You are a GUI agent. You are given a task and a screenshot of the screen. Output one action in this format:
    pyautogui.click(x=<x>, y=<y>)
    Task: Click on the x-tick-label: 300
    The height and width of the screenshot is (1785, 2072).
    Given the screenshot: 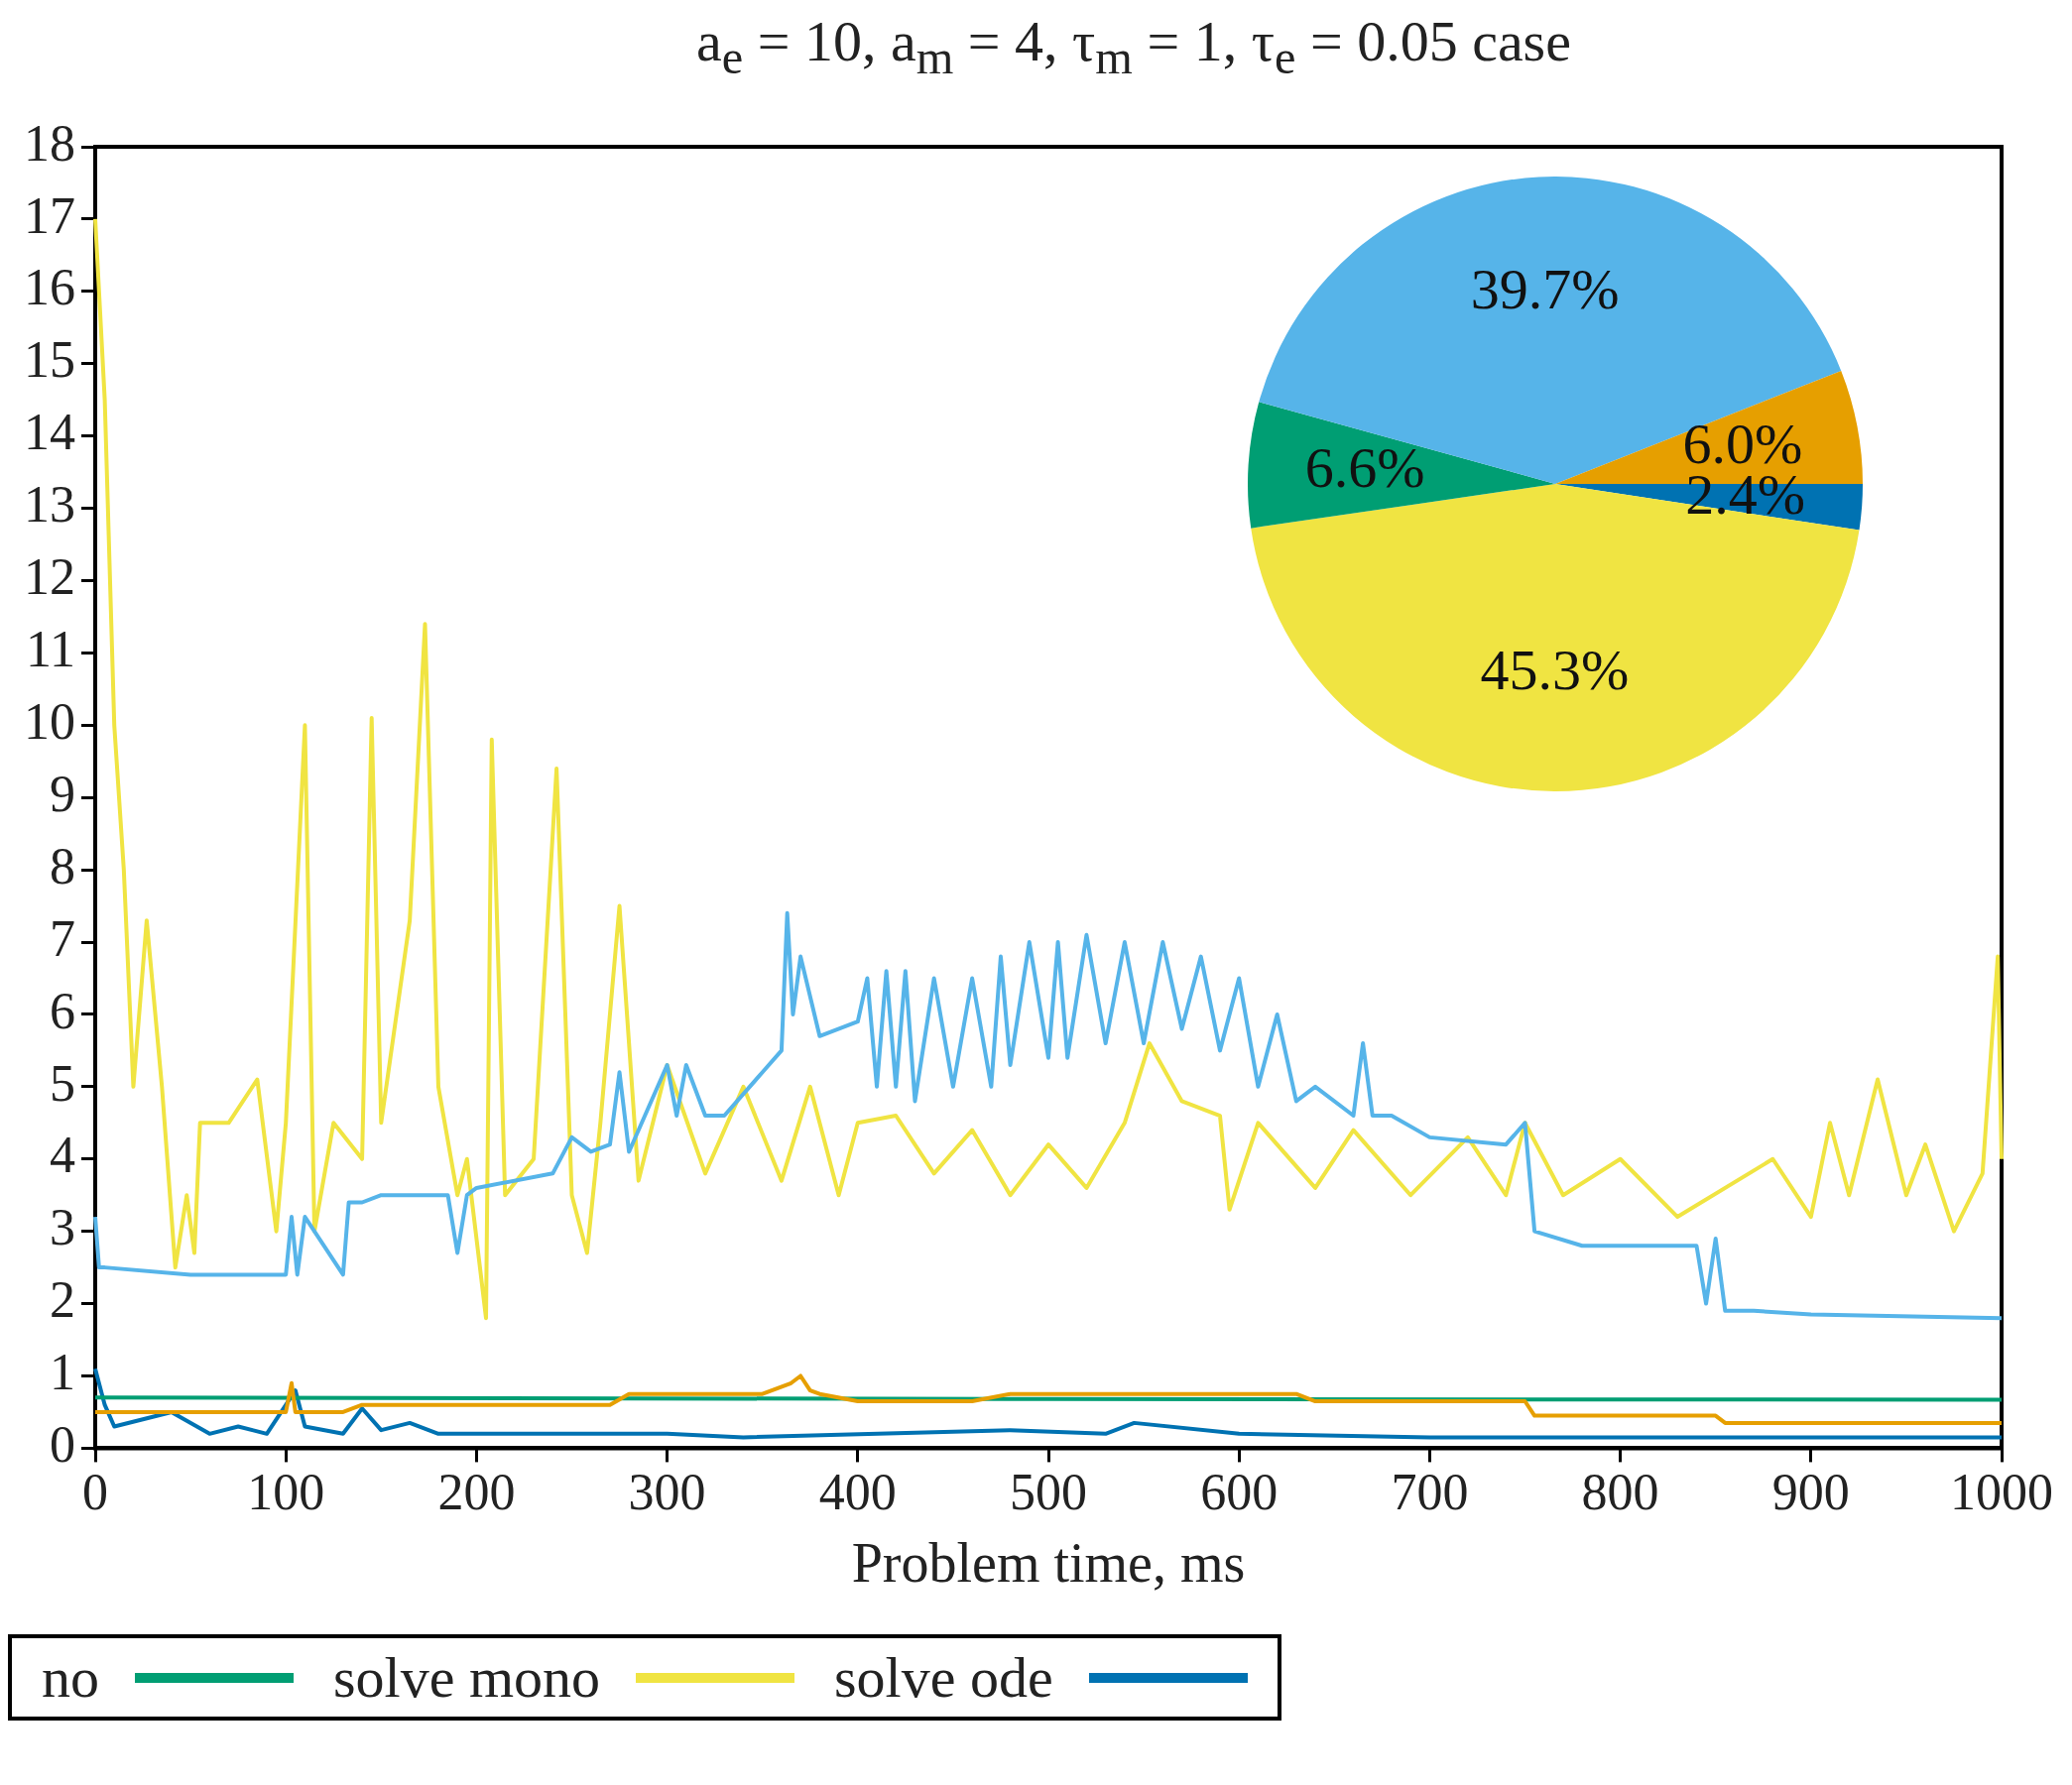 What is the action you would take?
    pyautogui.click(x=667, y=1492)
    